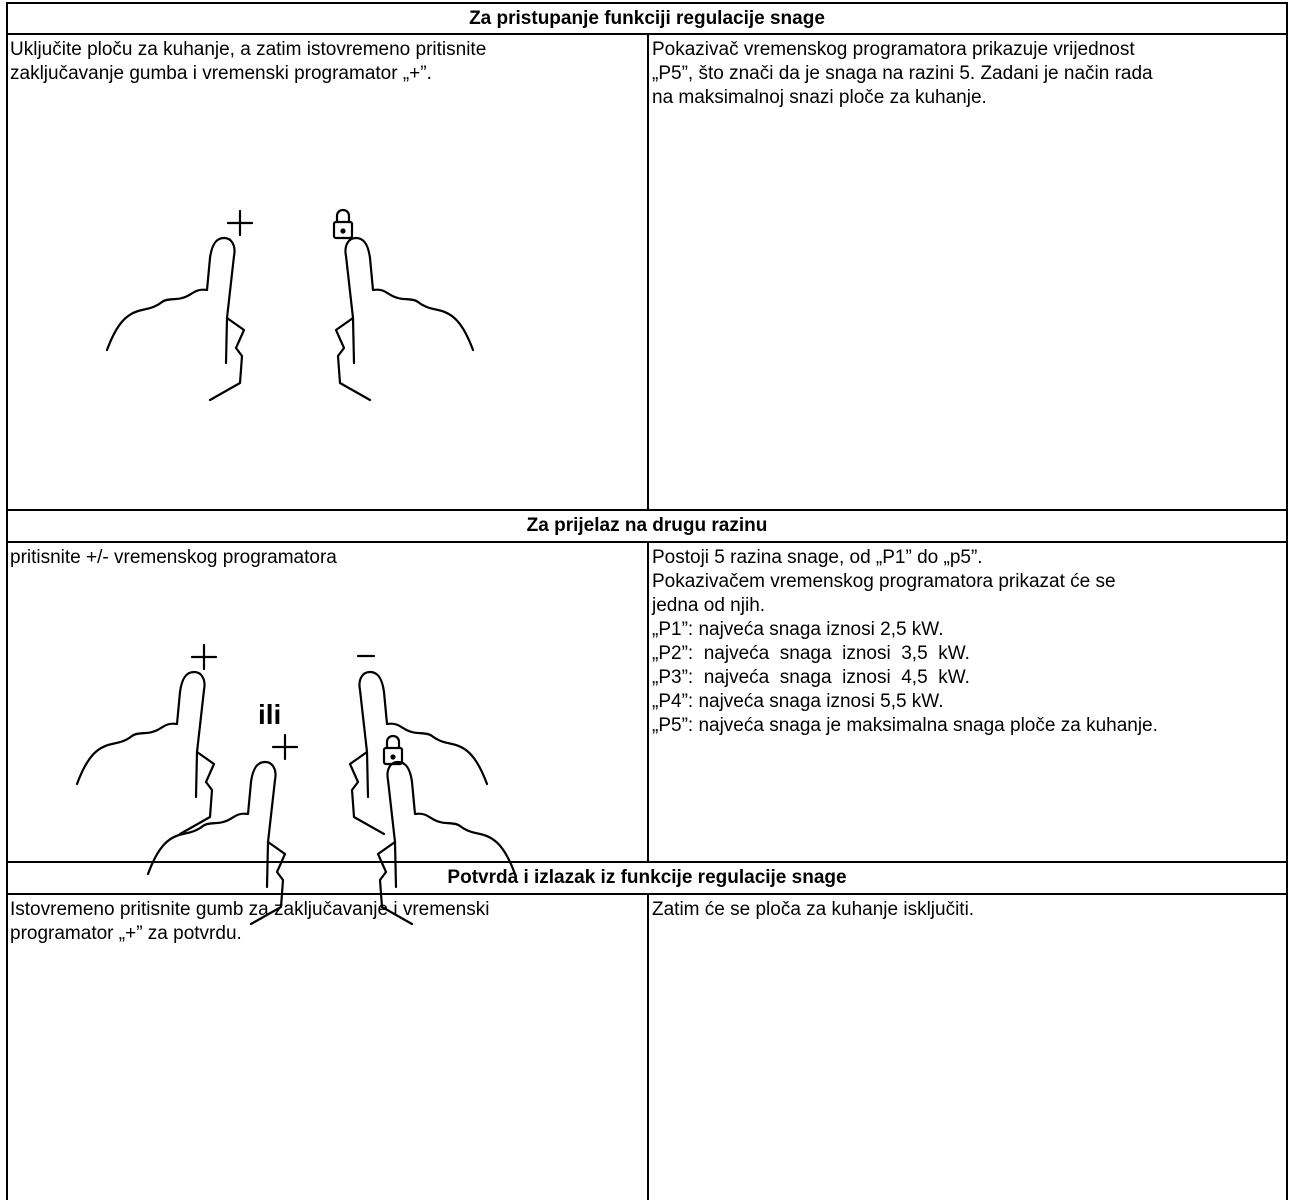 This screenshot has width=1290, height=1200. I want to click on text-line: „P3”: najveća snaga iznosi 4,5 kW., so click(811, 677).